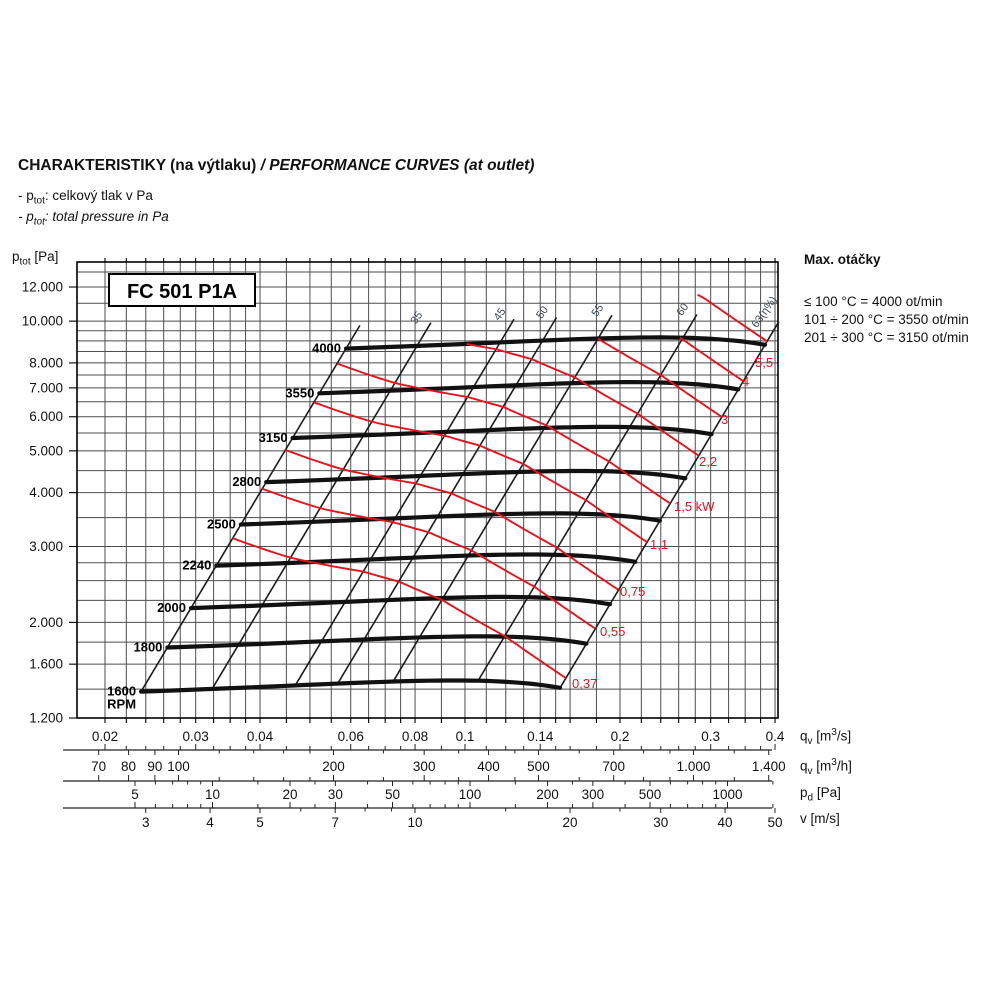  Describe the element at coordinates (470, 794) in the screenshot. I see `x-tick-label-pd_pa: 100` at that location.